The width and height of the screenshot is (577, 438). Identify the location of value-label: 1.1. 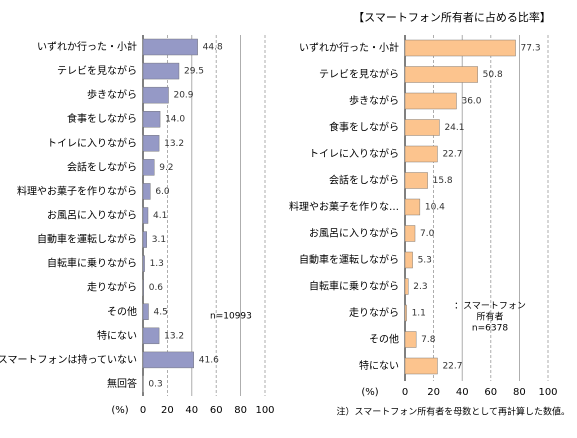
(419, 314).